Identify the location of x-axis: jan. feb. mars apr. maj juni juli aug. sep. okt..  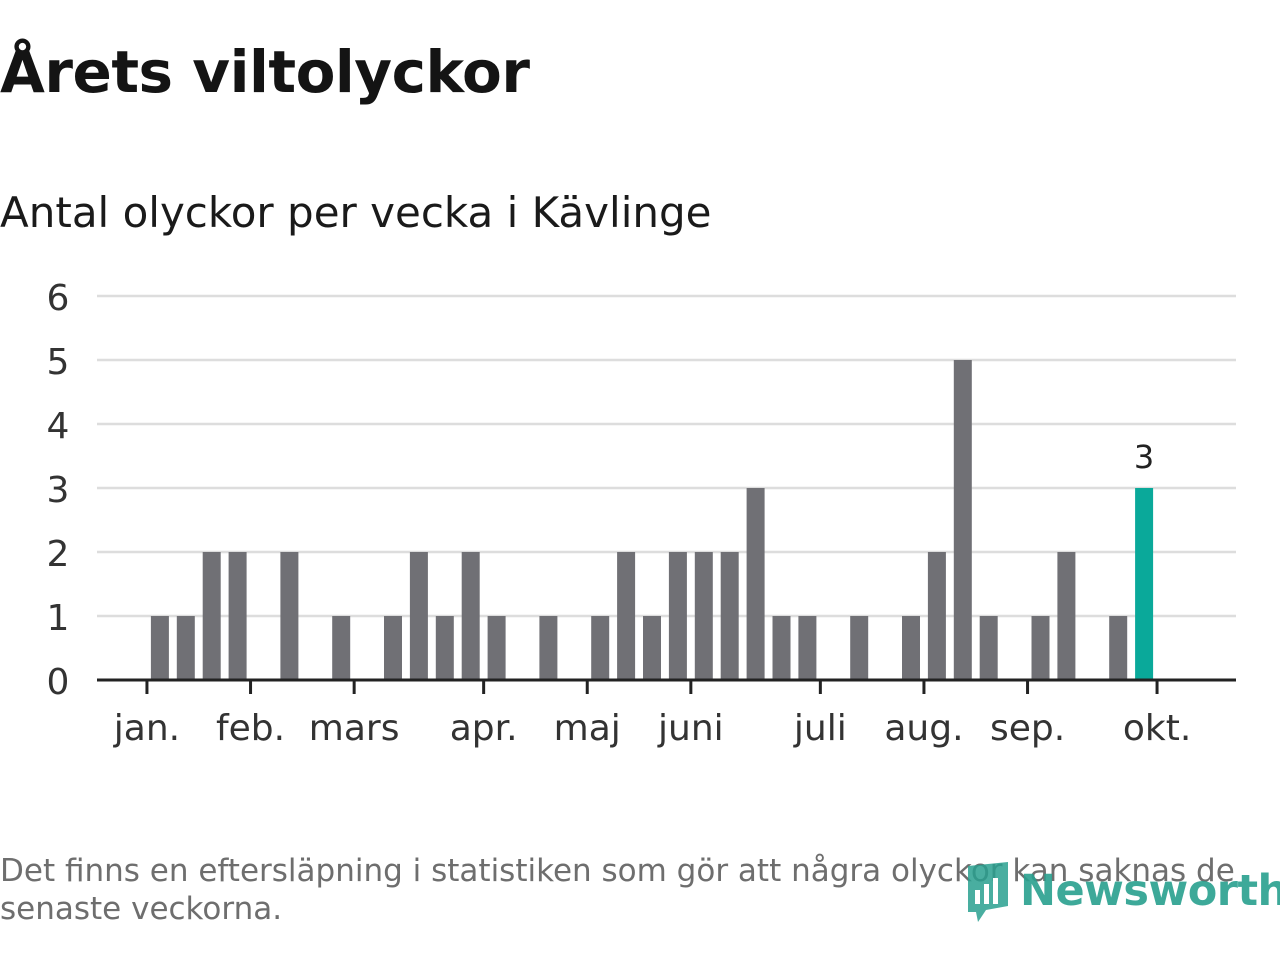
(666, 713).